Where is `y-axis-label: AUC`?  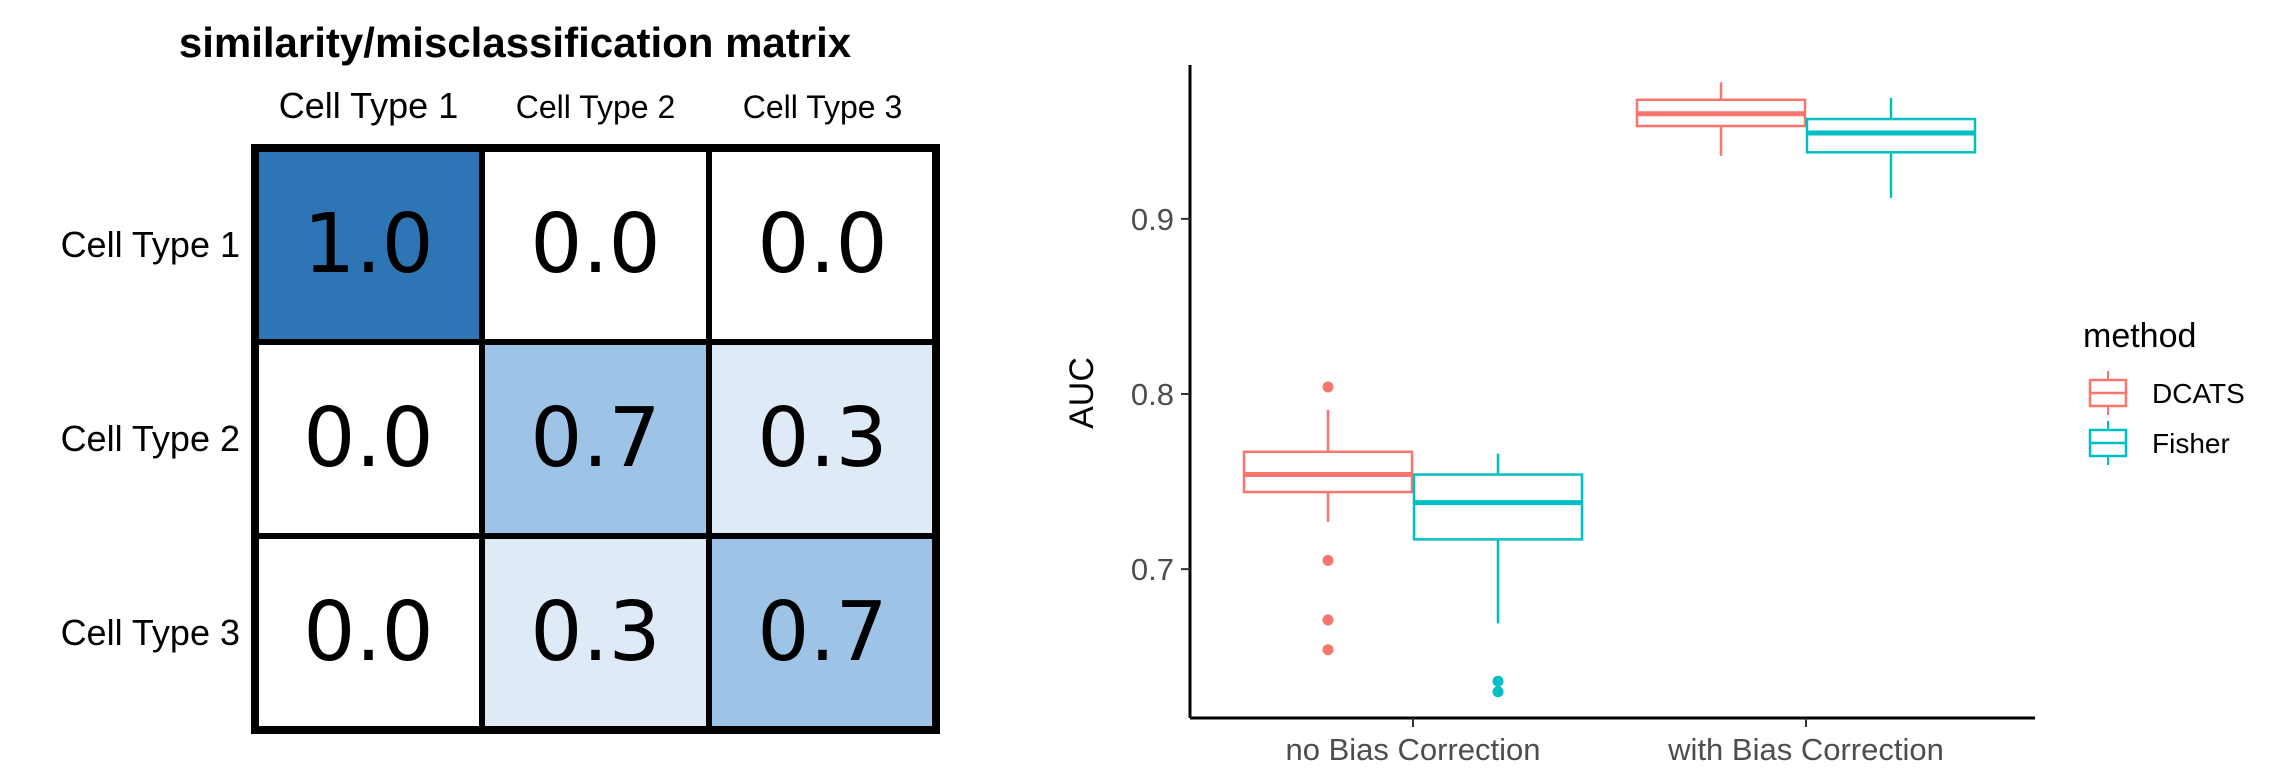
y-axis-label: AUC is located at coordinates (1082, 393).